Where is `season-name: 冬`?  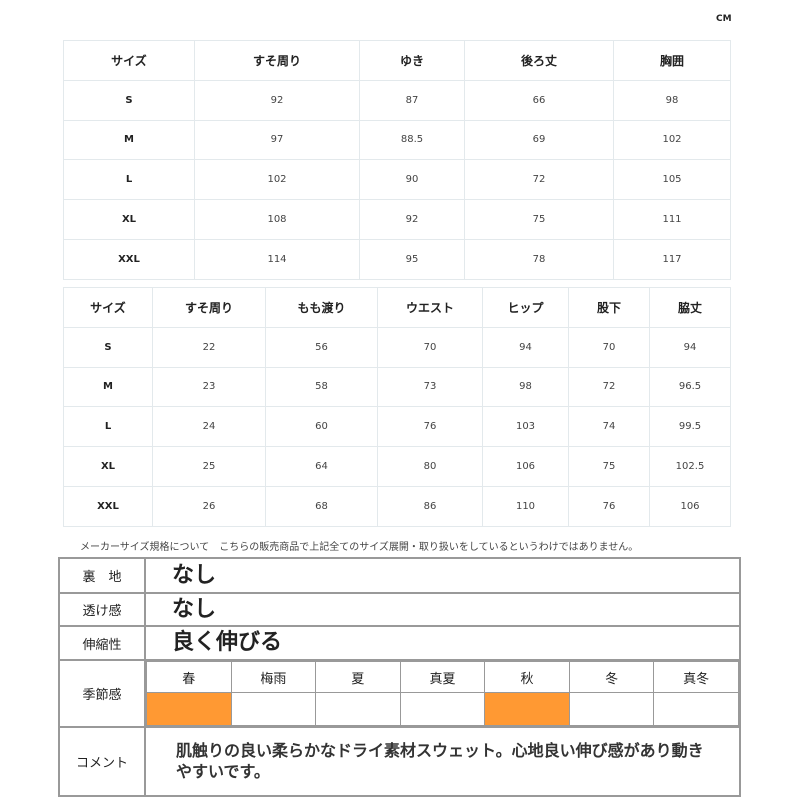
season-name: 冬 is located at coordinates (611, 677).